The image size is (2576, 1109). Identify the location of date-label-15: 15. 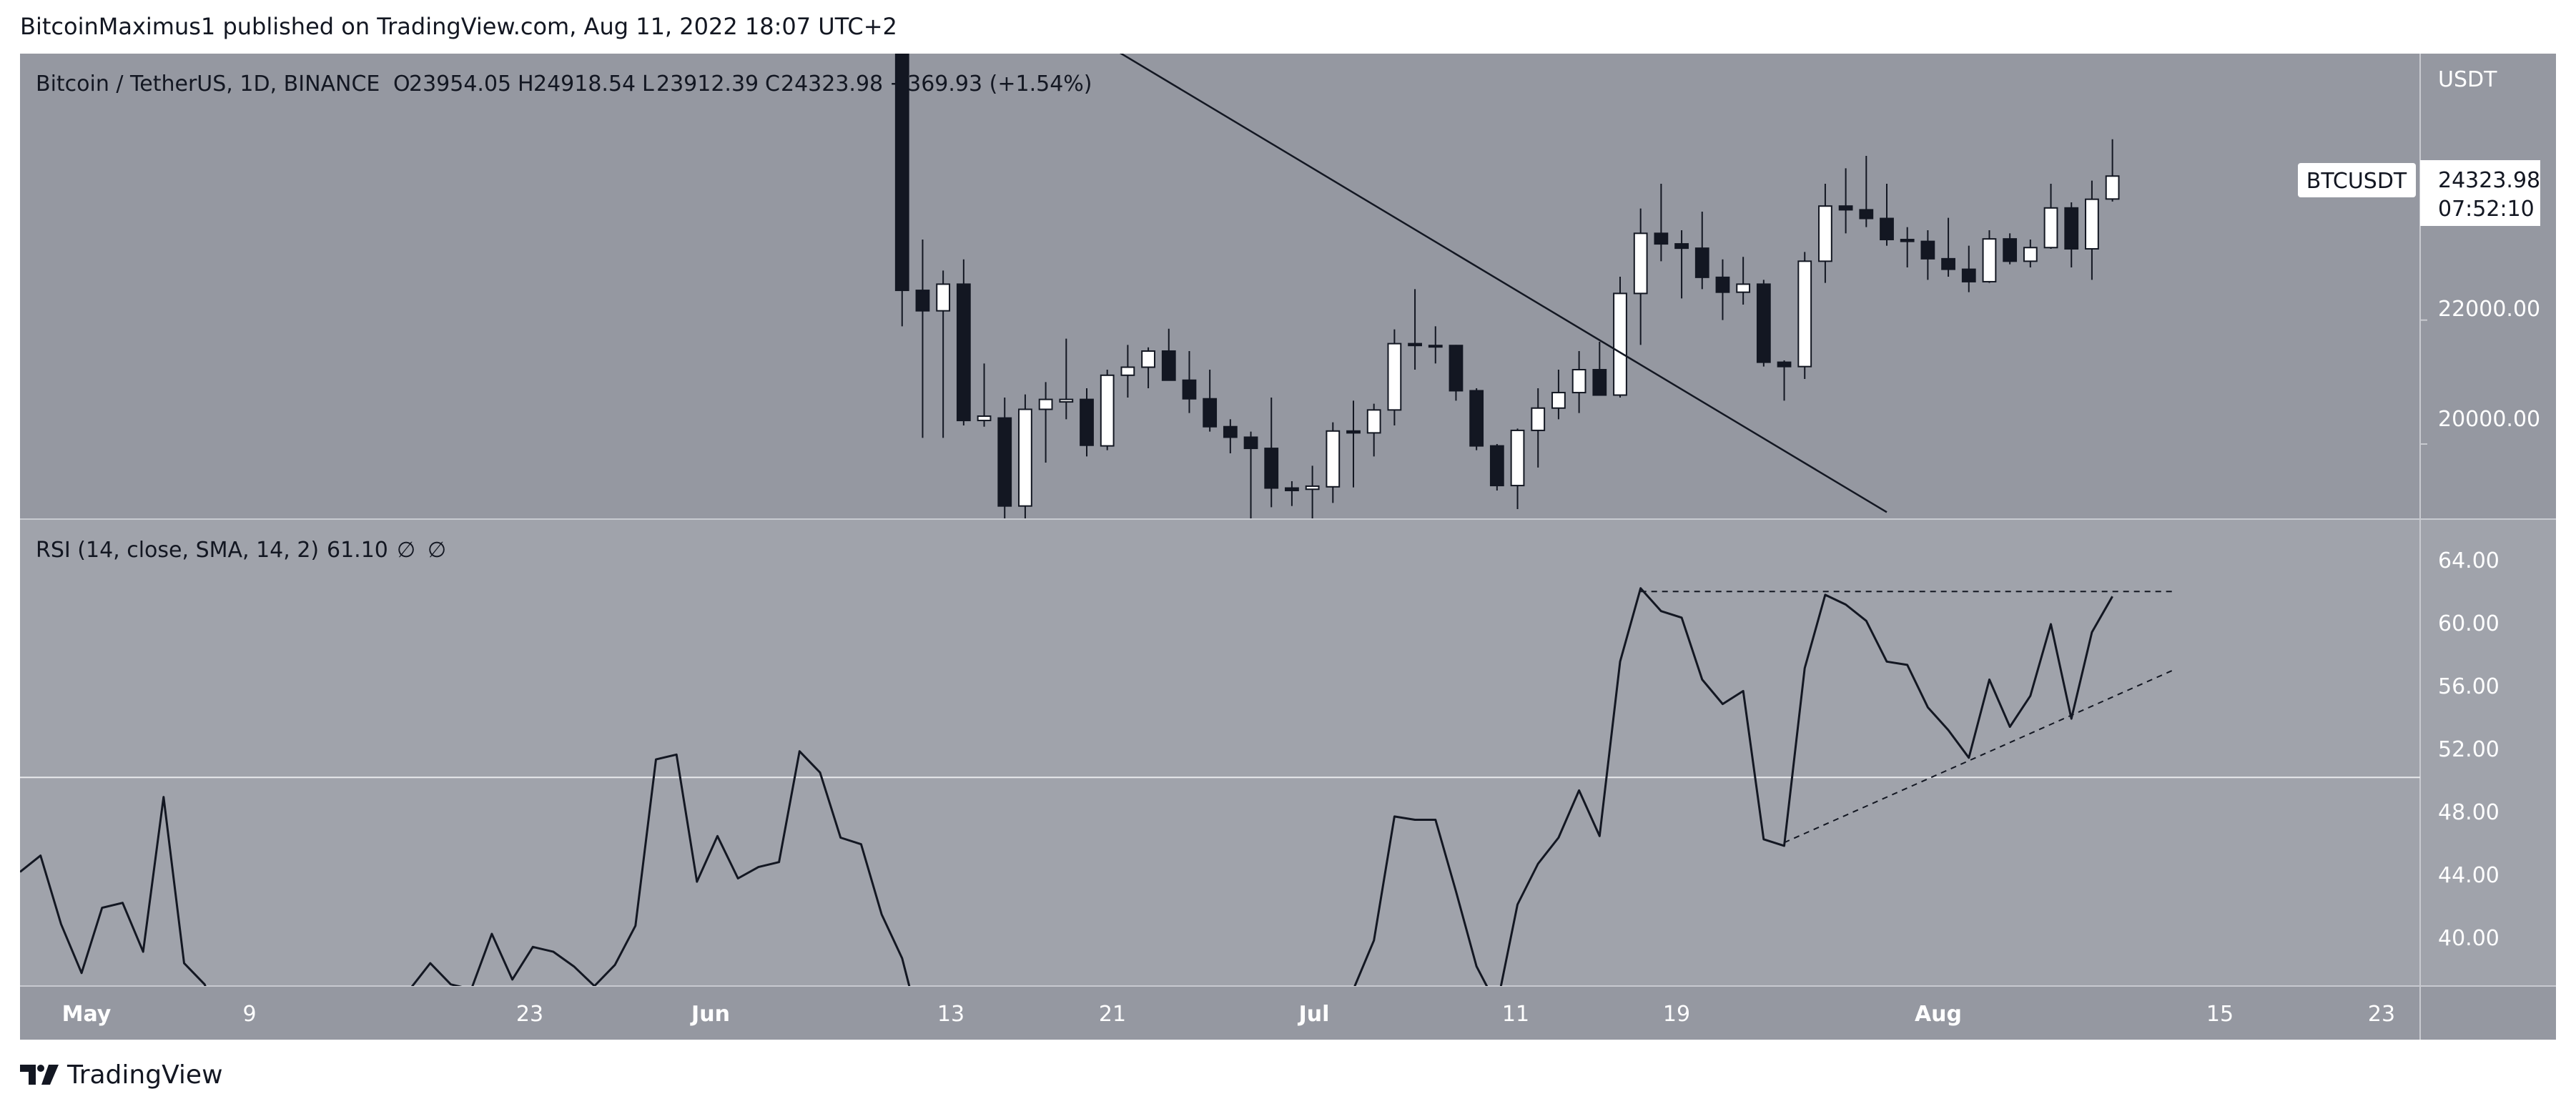
(2220, 1015).